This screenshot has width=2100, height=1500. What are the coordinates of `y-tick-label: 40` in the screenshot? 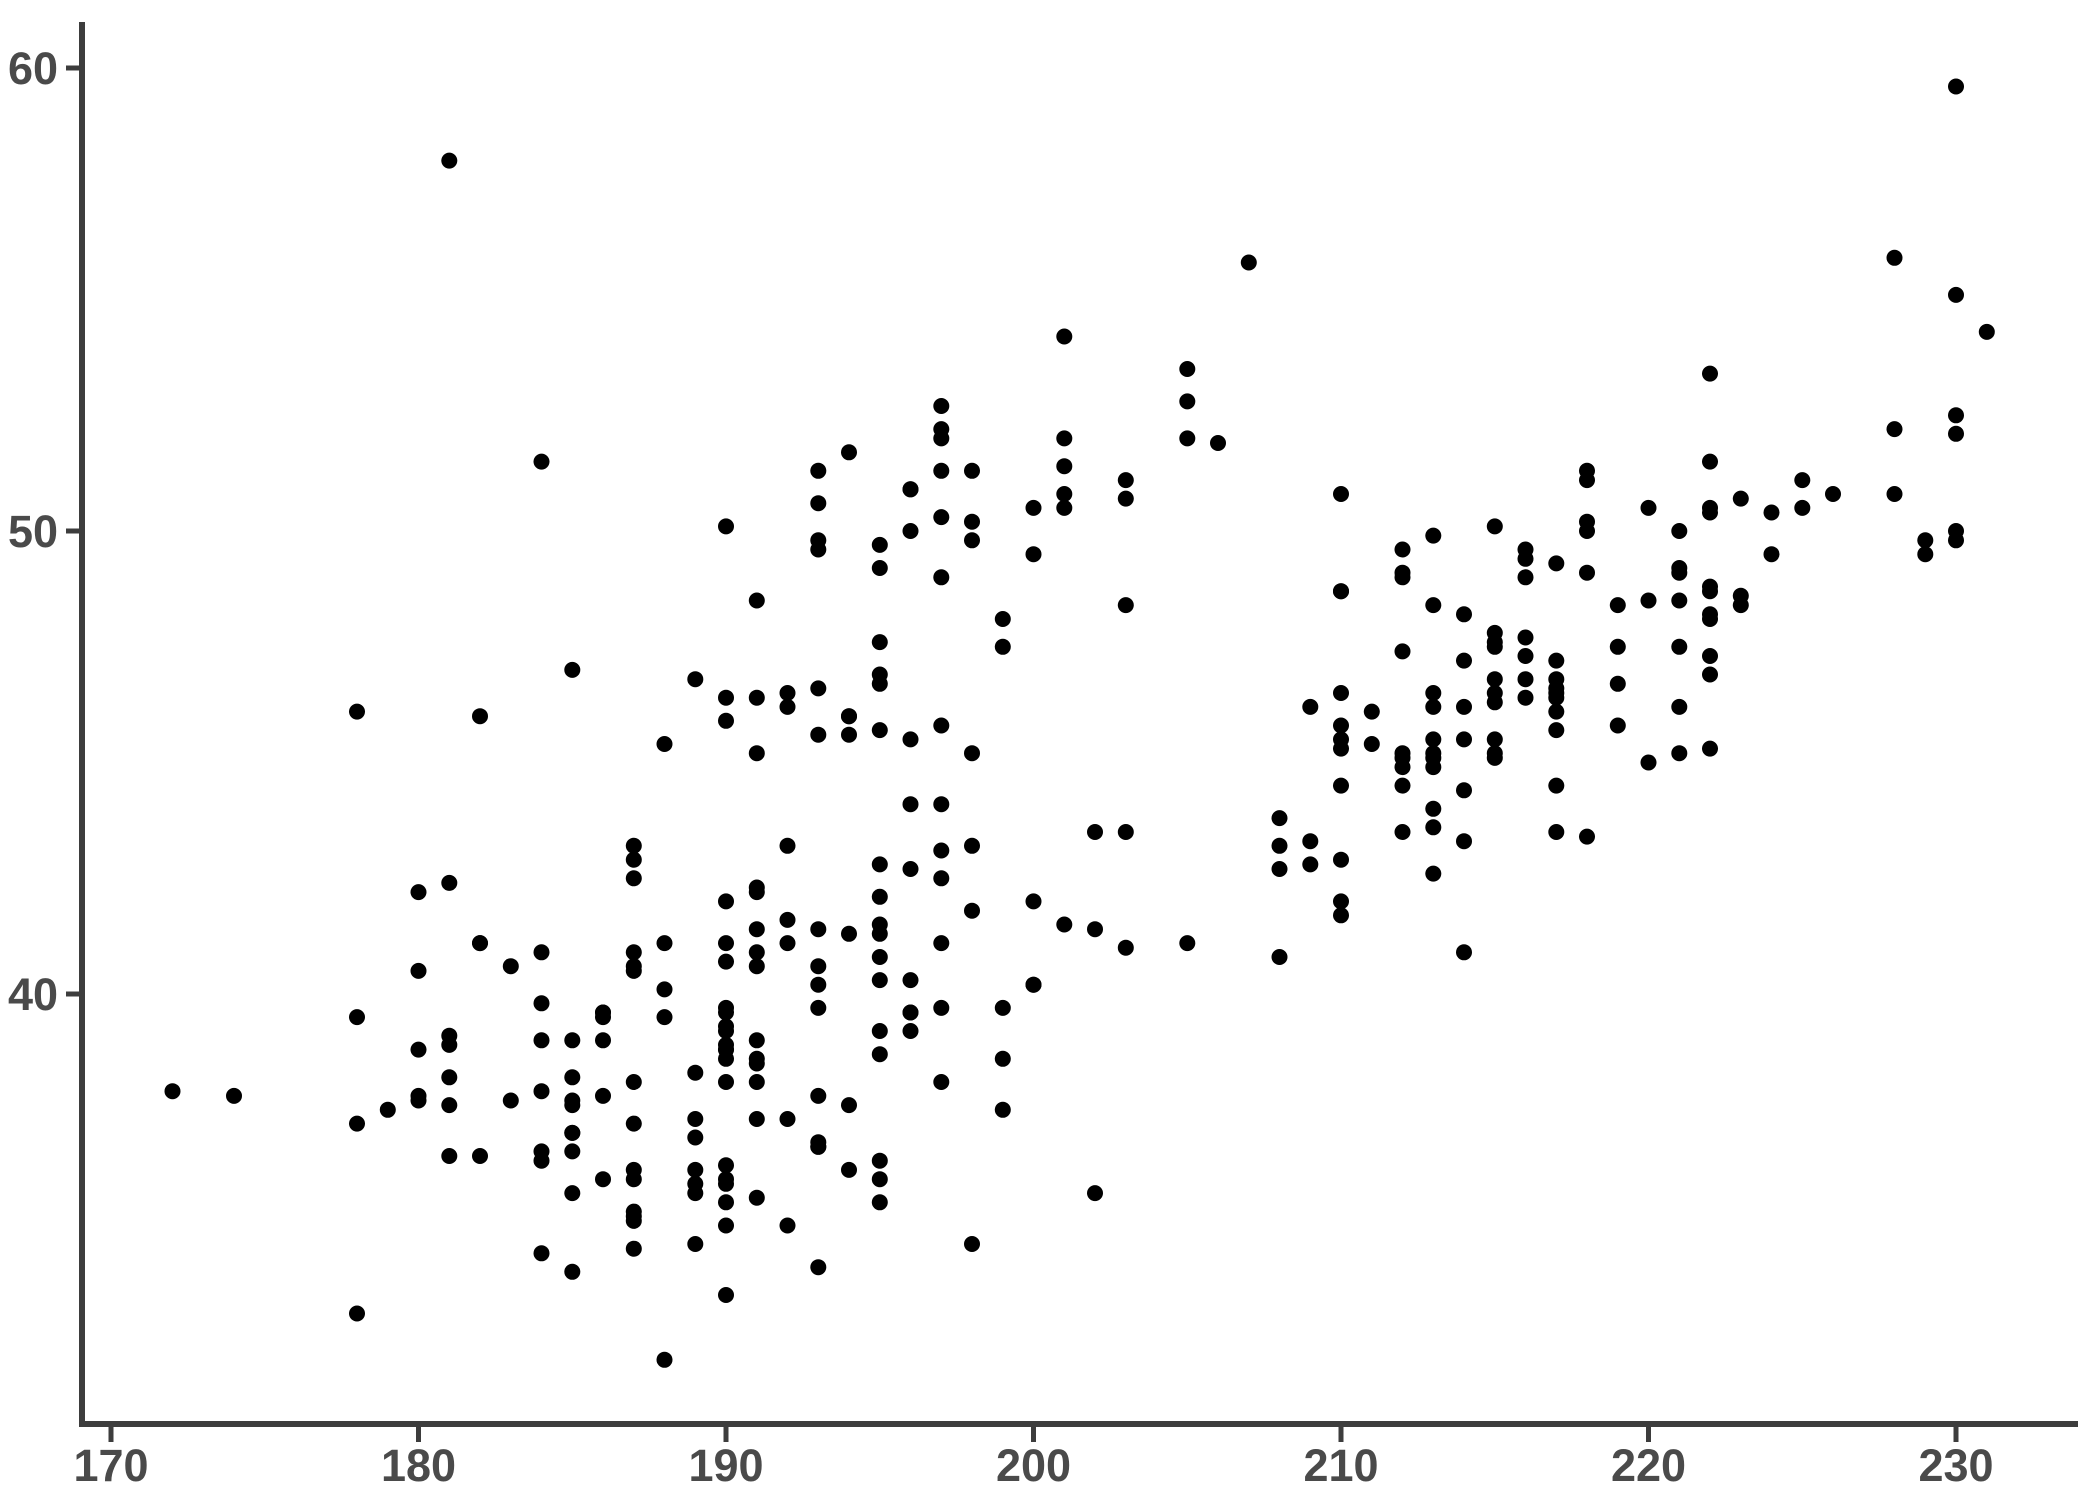 It's located at (33, 994).